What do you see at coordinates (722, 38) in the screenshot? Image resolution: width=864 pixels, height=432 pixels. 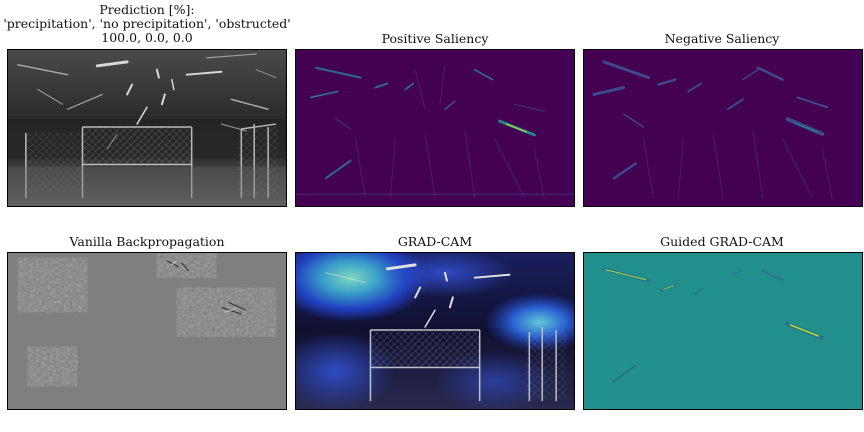 I see `negative-saliency-title: Negative Saliency` at bounding box center [722, 38].